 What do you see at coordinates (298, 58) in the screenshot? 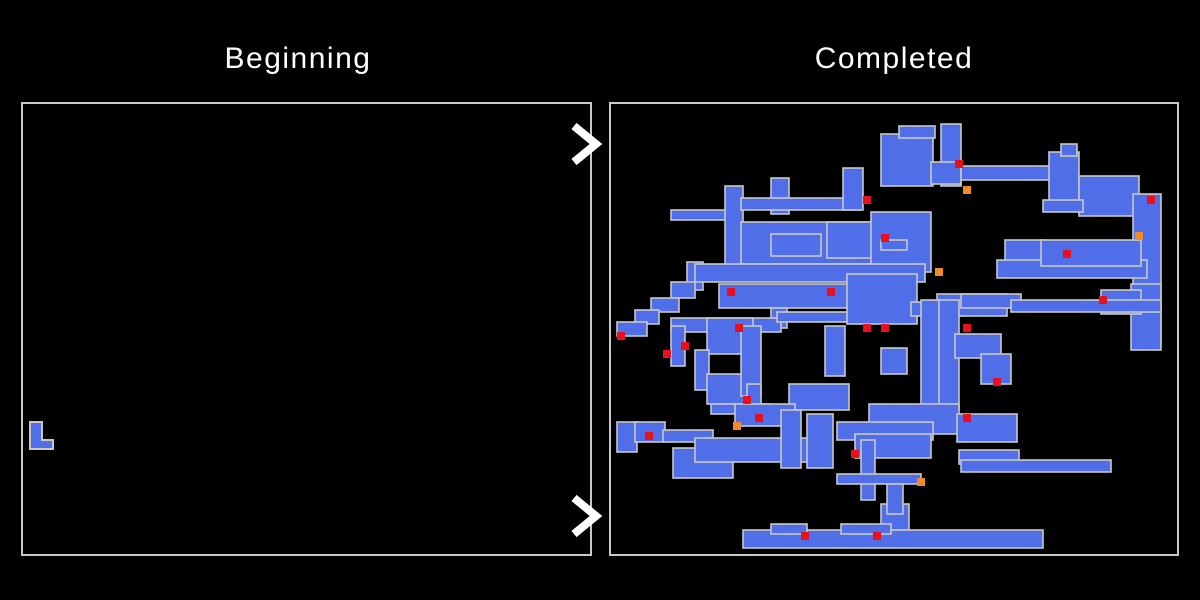
I see `beginning-title: Beginning` at bounding box center [298, 58].